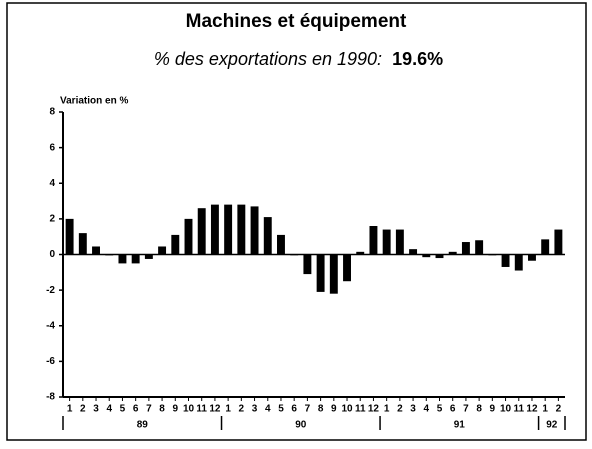  What do you see at coordinates (52, 254) in the screenshot?
I see `y-tick-label: 0` at bounding box center [52, 254].